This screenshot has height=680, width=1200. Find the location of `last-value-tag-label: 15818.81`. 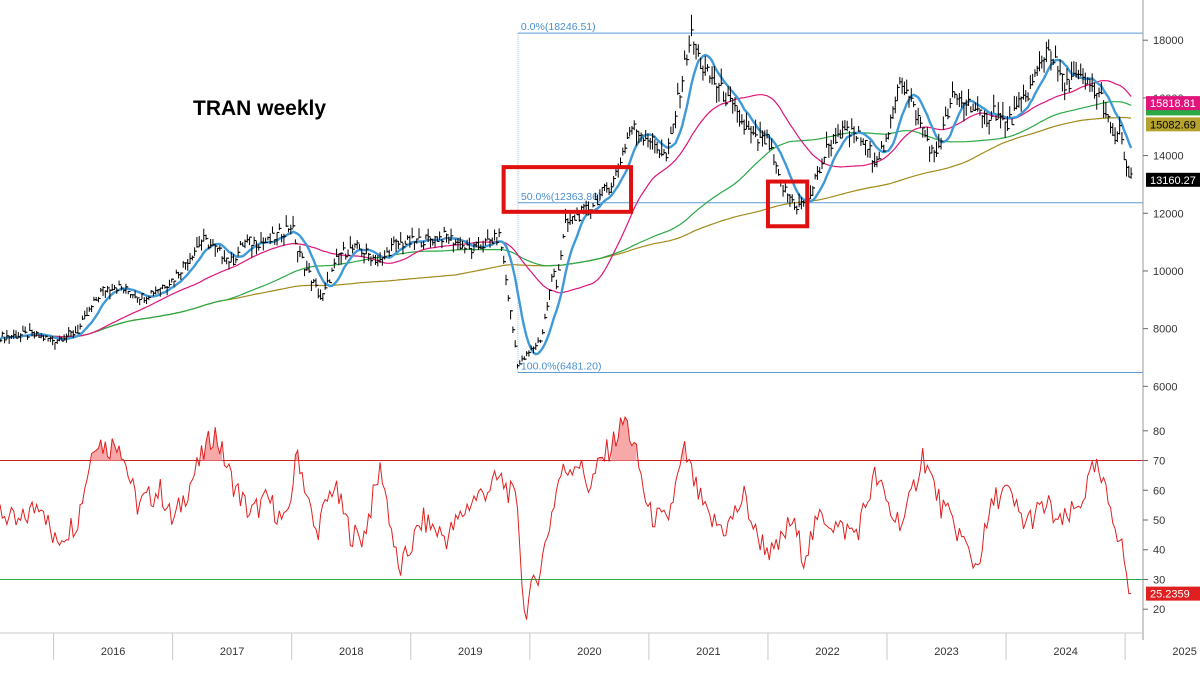

last-value-tag-label: 15818.81 is located at coordinates (1173, 104).